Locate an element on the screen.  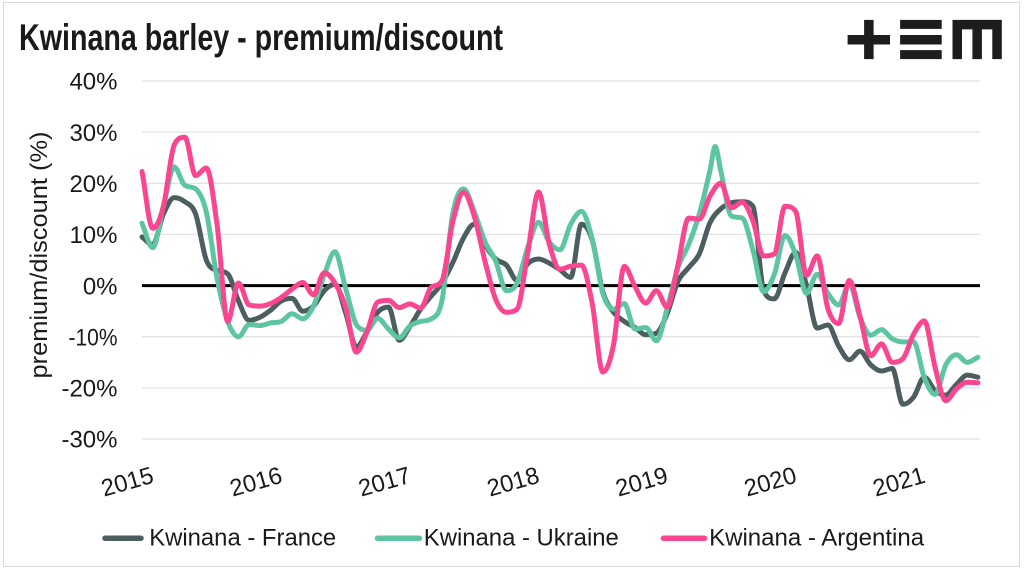
svg-text: -30% is located at coordinates (89, 440).